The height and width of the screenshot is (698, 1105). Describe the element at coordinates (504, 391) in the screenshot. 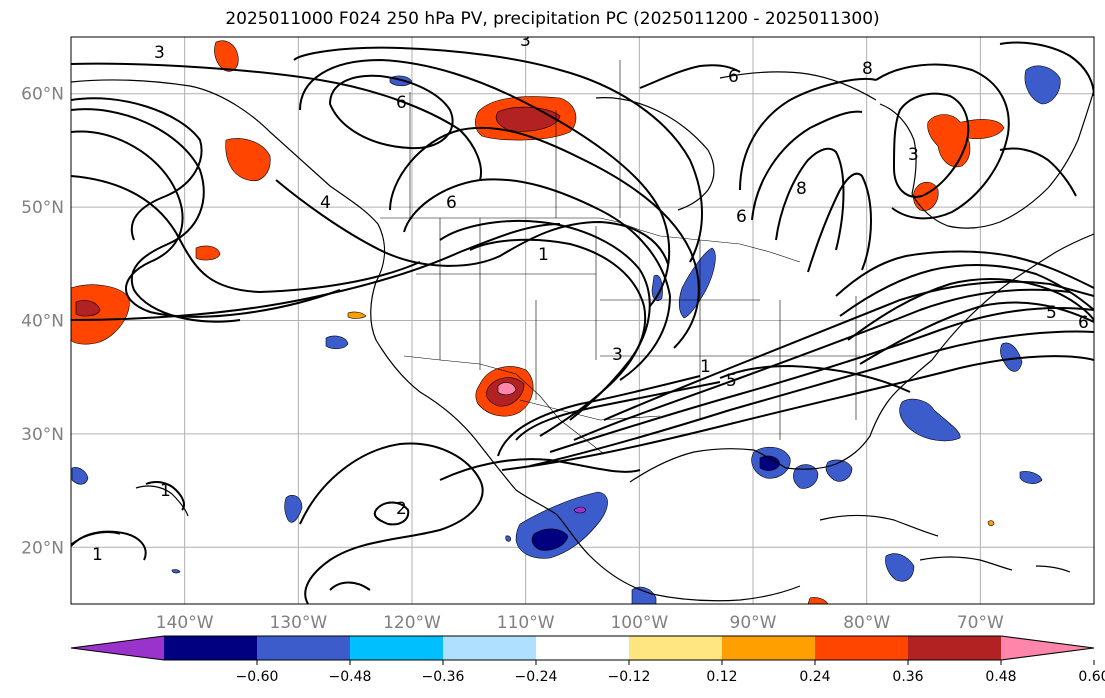

I see `precip-positive-southwest` at that location.